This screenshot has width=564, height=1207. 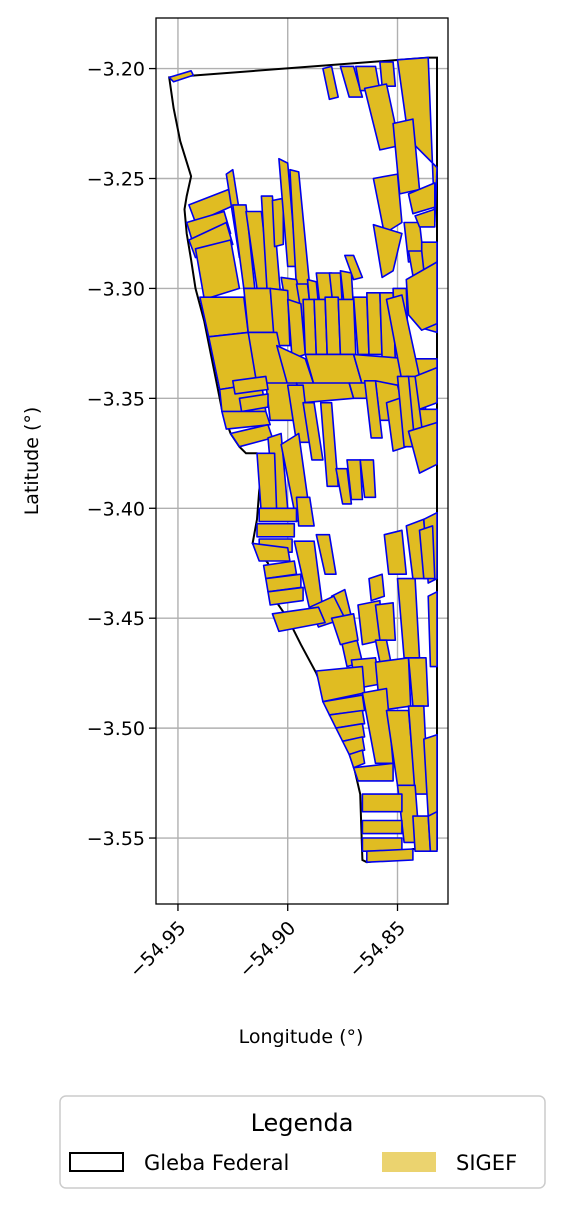 What do you see at coordinates (301, 1037) in the screenshot?
I see `x-axis-title: Longitude (°)` at bounding box center [301, 1037].